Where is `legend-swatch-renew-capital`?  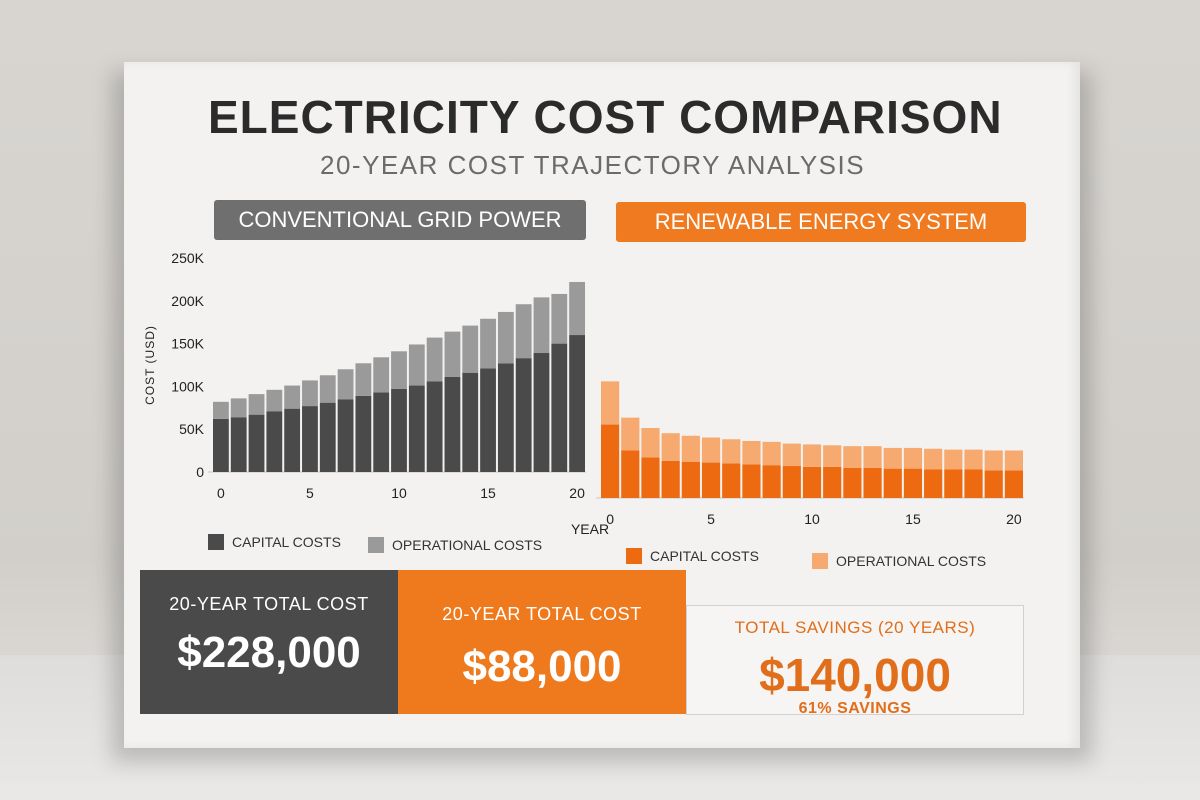 legend-swatch-renew-capital is located at coordinates (634, 556).